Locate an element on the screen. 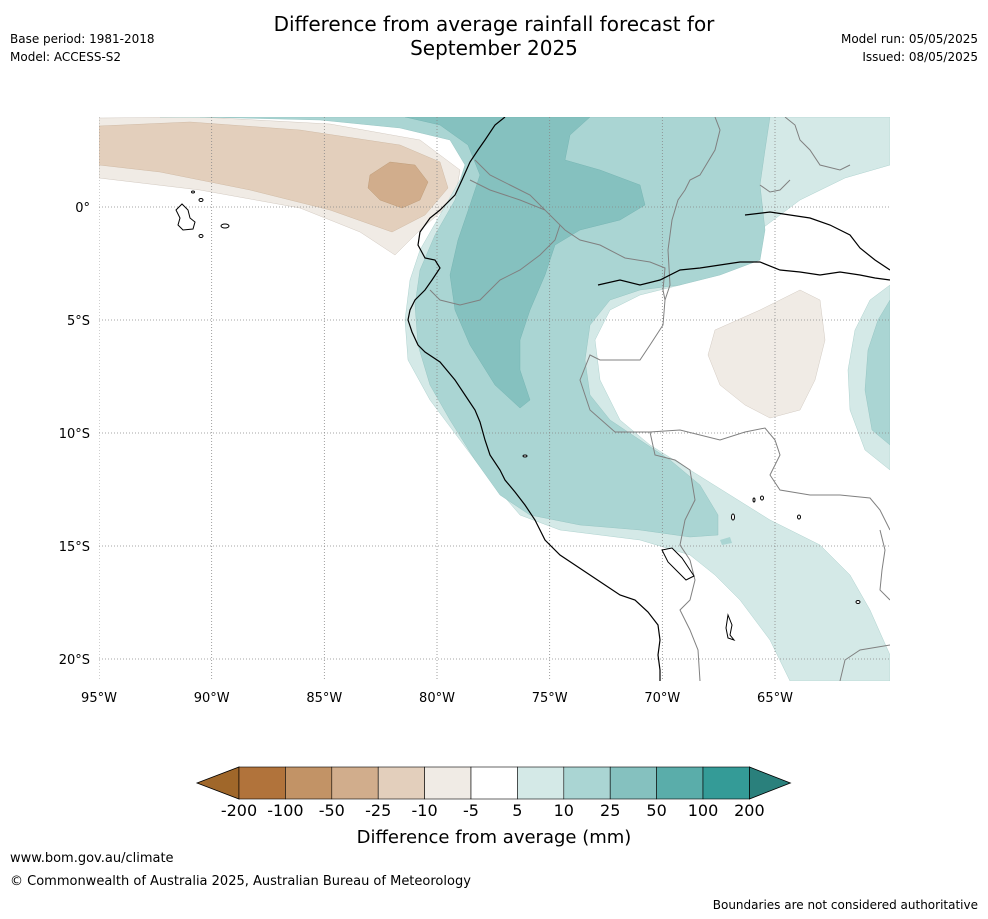 The image size is (988, 919). base-period: Base period: 1981-2018 is located at coordinates (82, 39).